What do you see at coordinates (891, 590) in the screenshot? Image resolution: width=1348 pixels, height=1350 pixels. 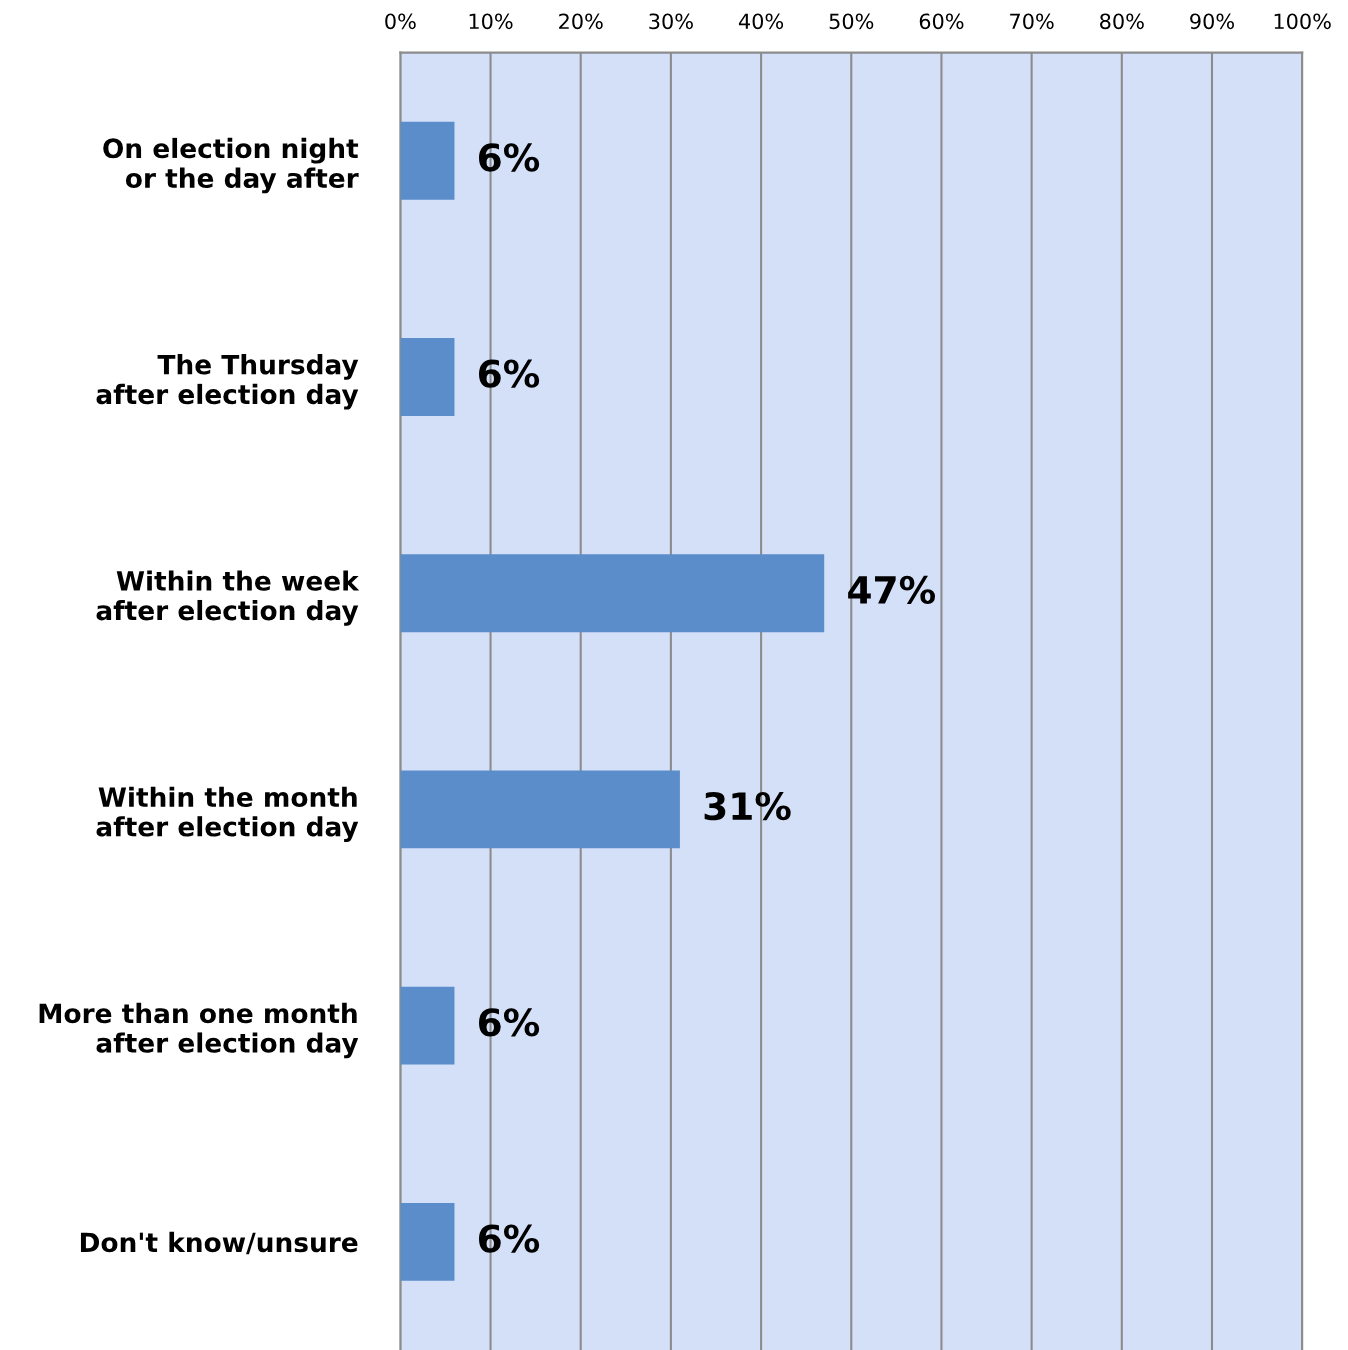 I see `data-label: 47%` at bounding box center [891, 590].